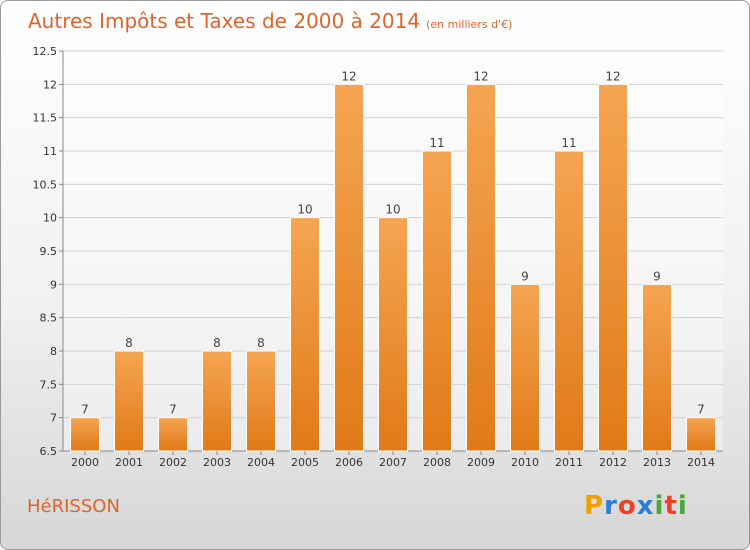 This screenshot has height=550, width=750. I want to click on chart-title-text: Autres Impôts et Taxes de 2000 à 2014, so click(224, 21).